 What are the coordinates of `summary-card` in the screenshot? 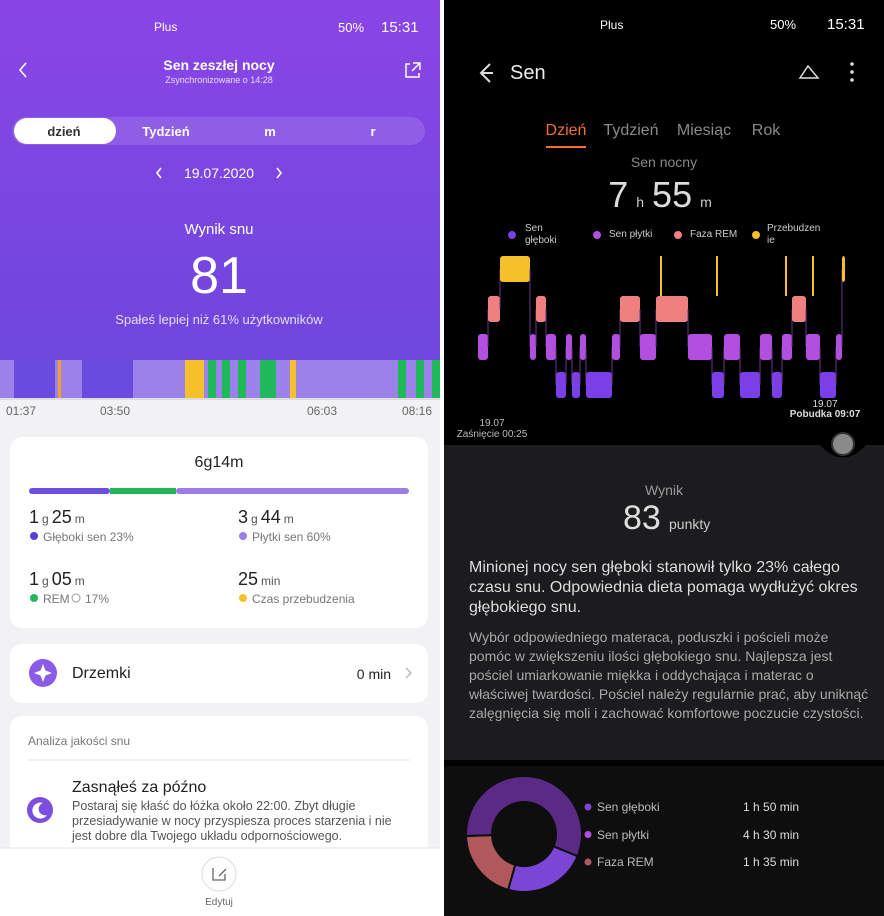 It's located at (219, 532).